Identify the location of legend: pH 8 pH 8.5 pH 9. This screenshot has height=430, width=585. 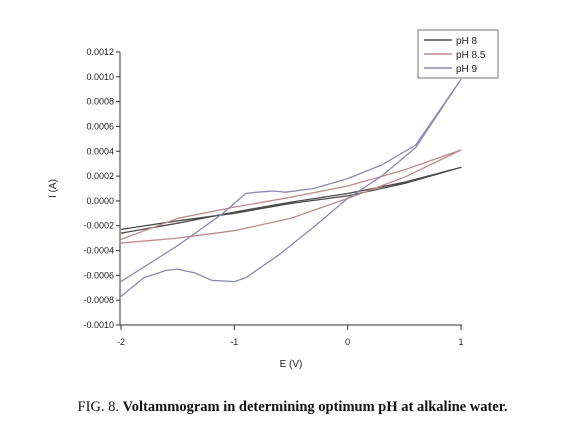
(458, 54).